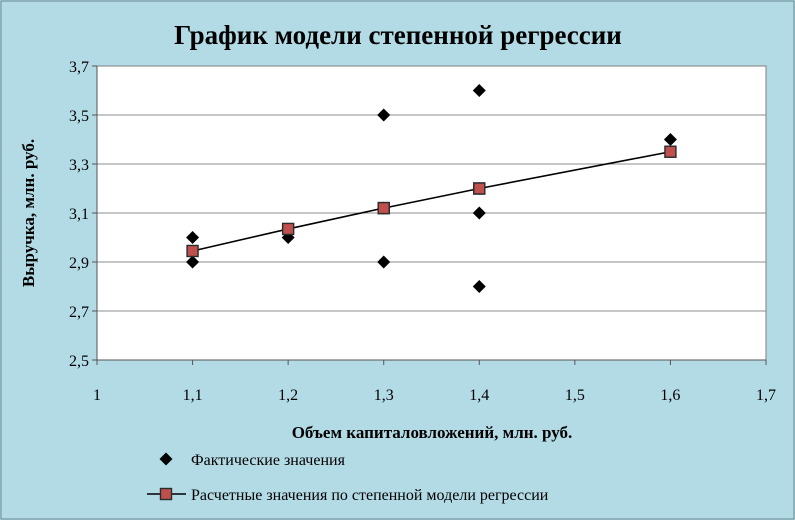  What do you see at coordinates (398, 35) in the screenshot?
I see `chart-title: График модели степенной регрессии` at bounding box center [398, 35].